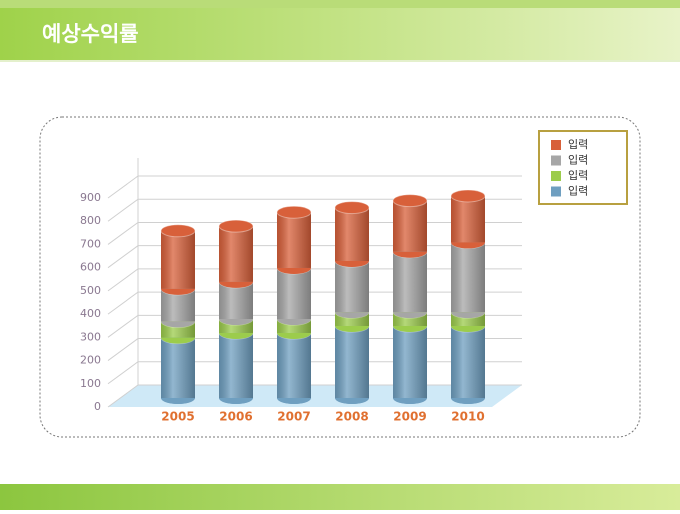  What do you see at coordinates (235, 417) in the screenshot?
I see `x-tick-label: 2006` at bounding box center [235, 417].